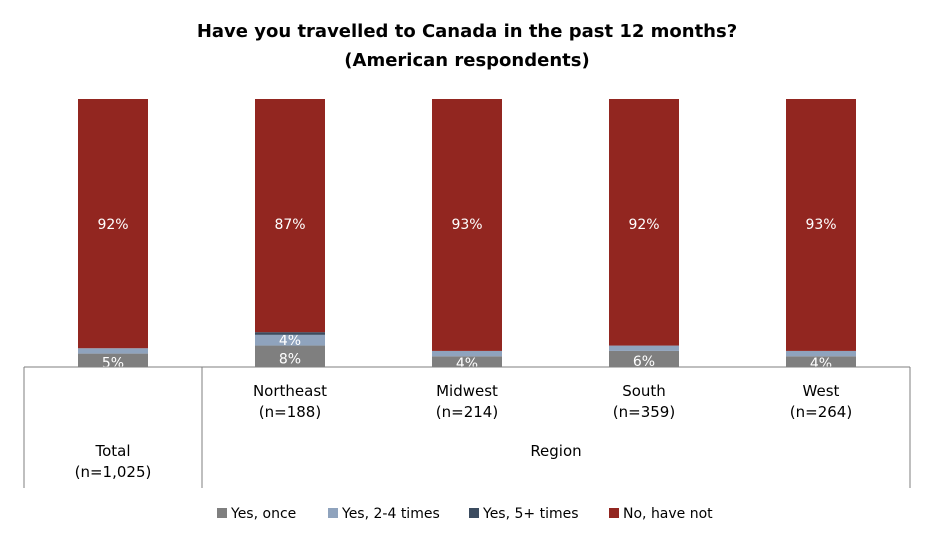 The width and height of the screenshot is (934, 545). Describe the element at coordinates (113, 472) in the screenshot. I see `category-n-total: (n=1,025)` at that location.